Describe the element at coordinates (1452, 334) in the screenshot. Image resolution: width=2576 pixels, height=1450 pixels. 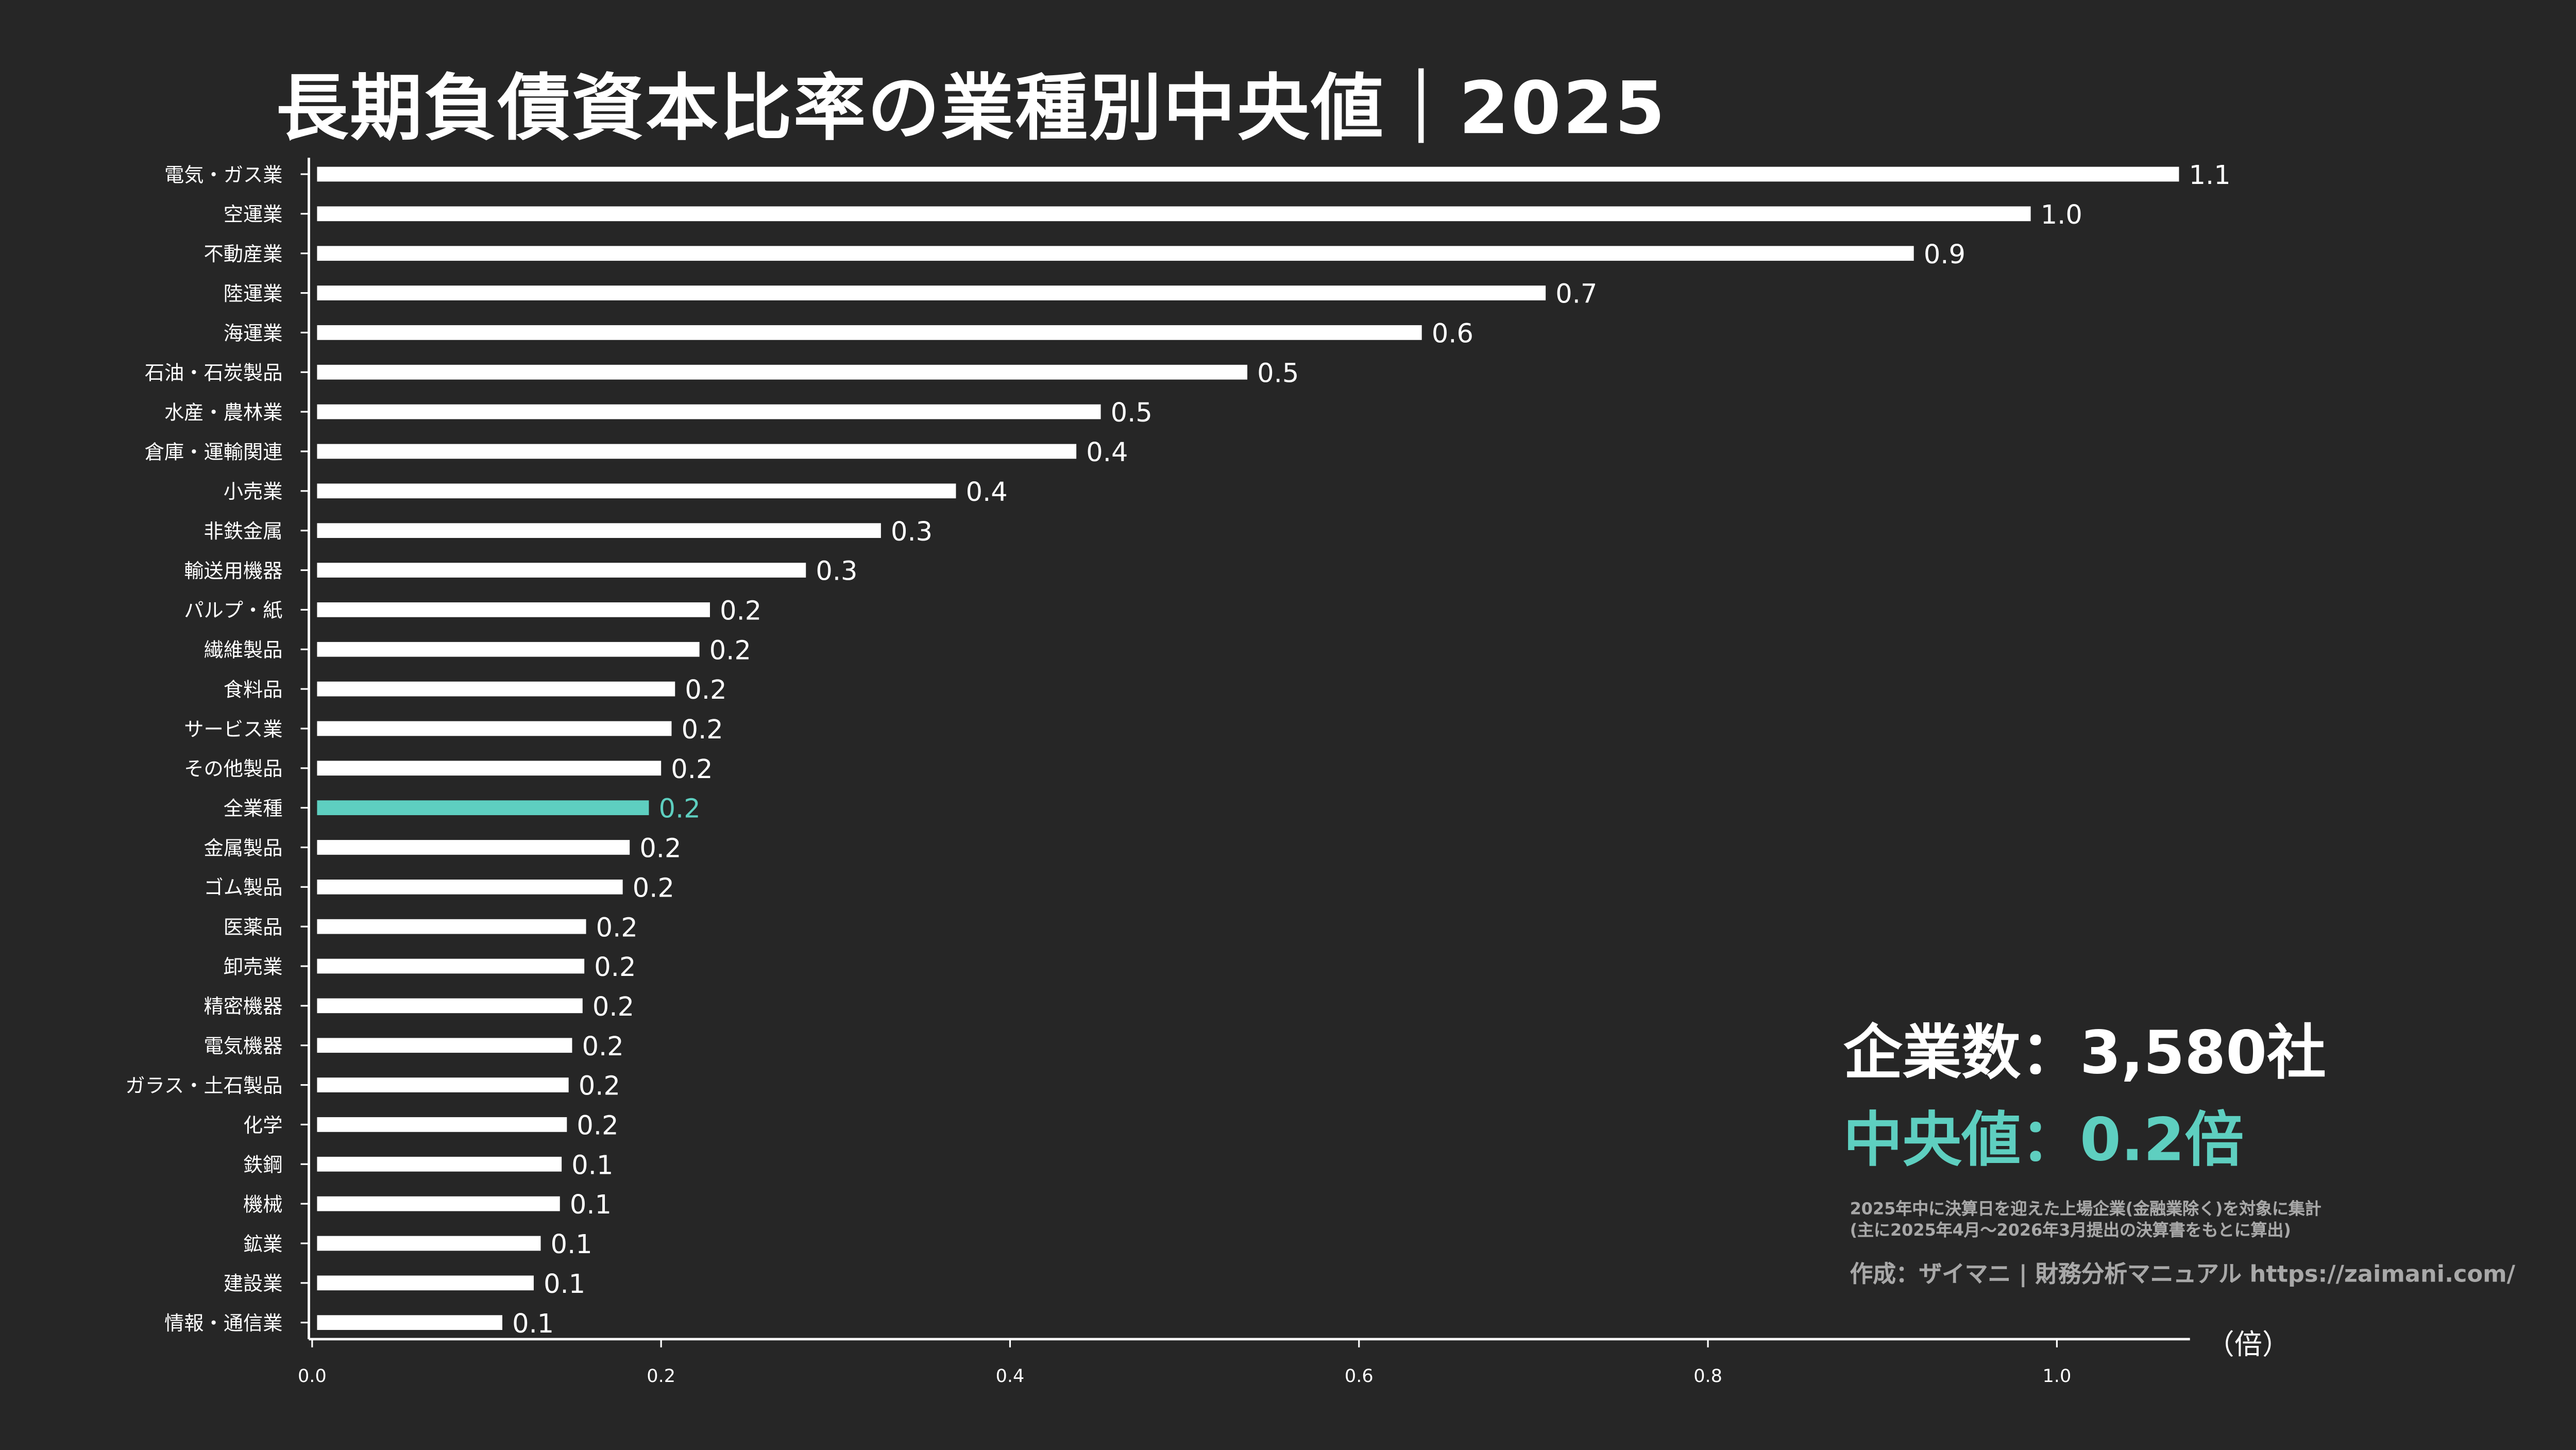
I see `data-label: 0.6` at that location.